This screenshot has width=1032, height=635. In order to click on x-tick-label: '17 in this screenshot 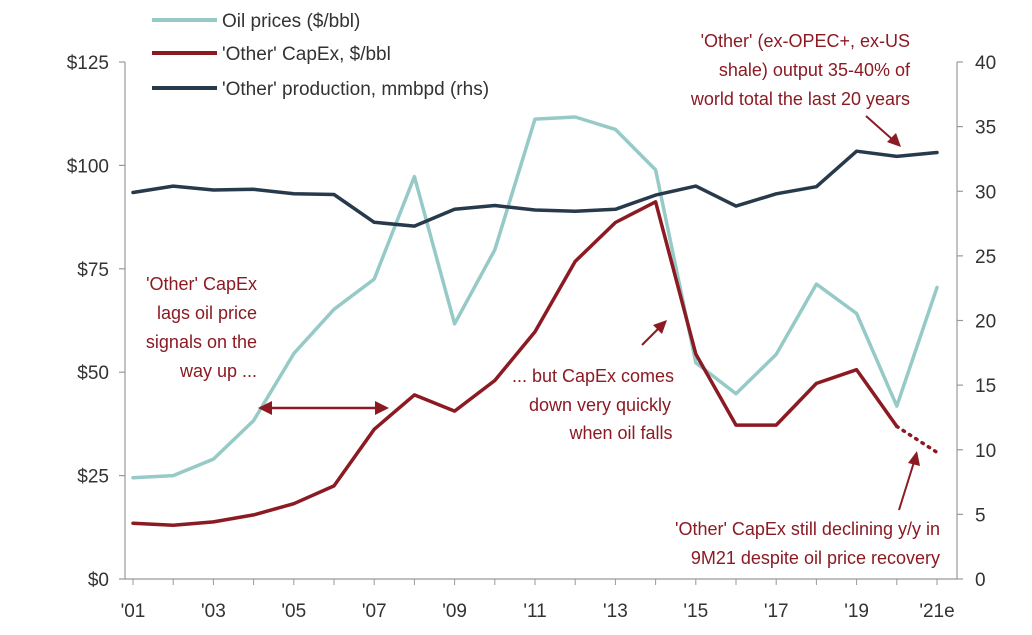, I will do `click(776, 611)`.